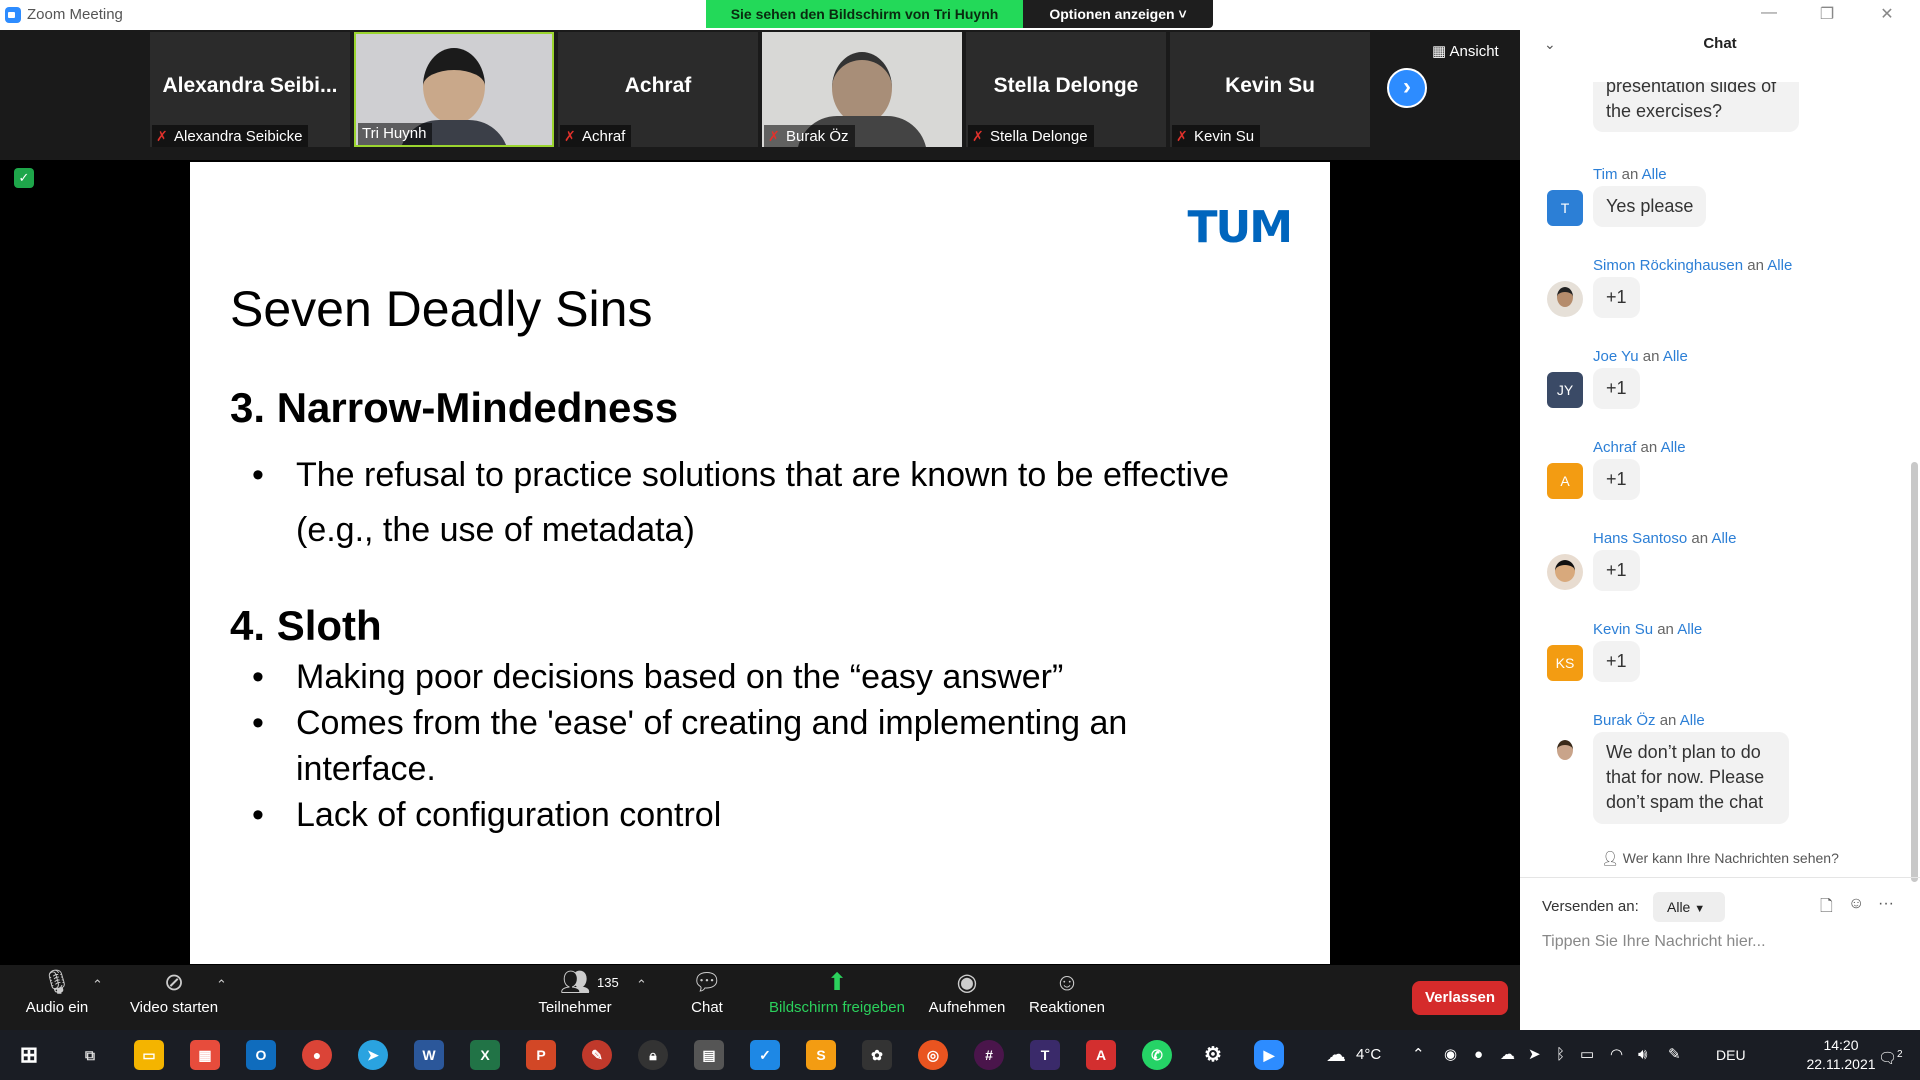 The image size is (1920, 1080). I want to click on system-clock: 14:20 22.11.2021, so click(1841, 1055).